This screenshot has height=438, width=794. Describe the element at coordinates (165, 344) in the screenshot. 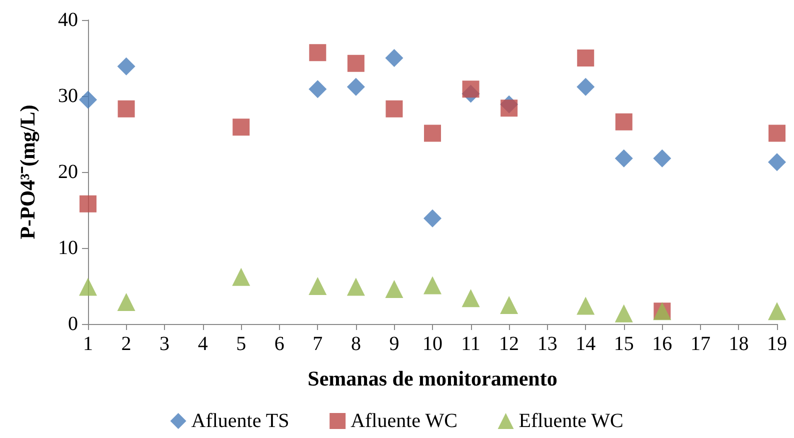

I see `x-tick-label: 3` at that location.